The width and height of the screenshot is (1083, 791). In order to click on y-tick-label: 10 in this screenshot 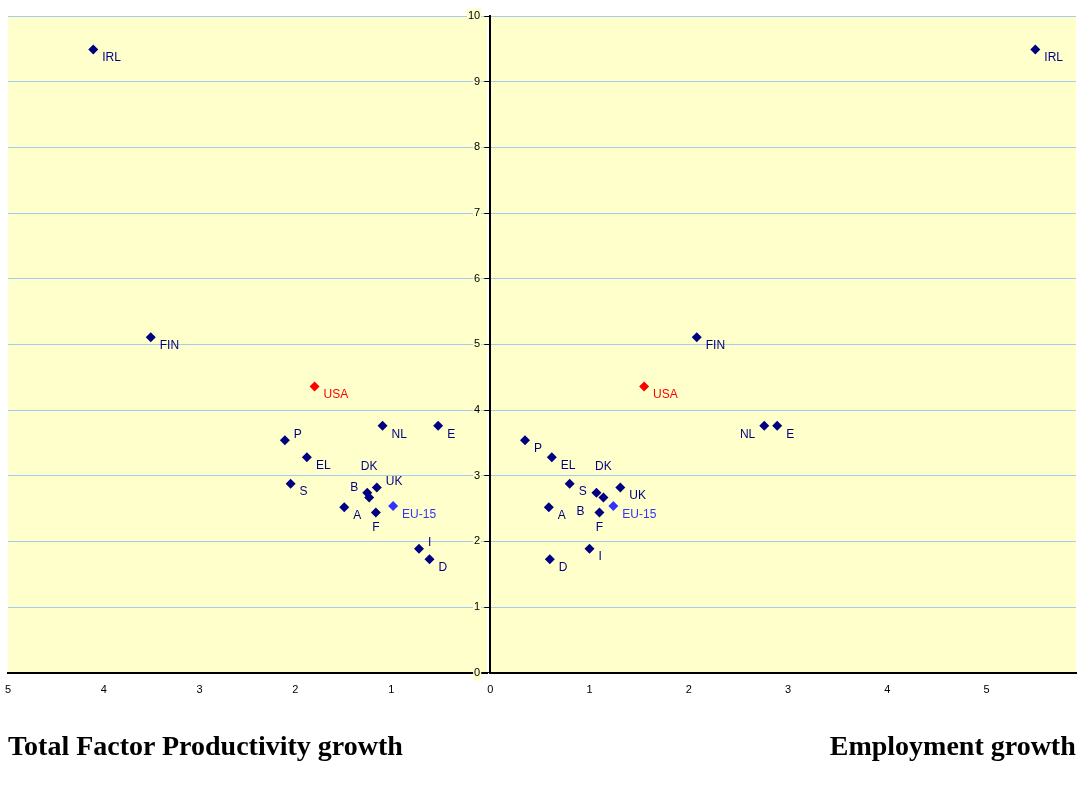, I will do `click(473, 15)`.